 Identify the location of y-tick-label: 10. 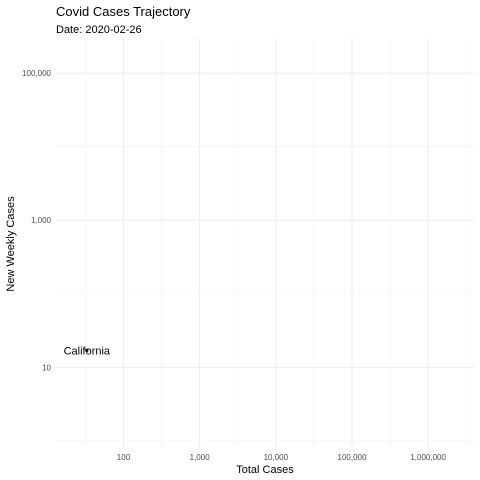
(46, 367).